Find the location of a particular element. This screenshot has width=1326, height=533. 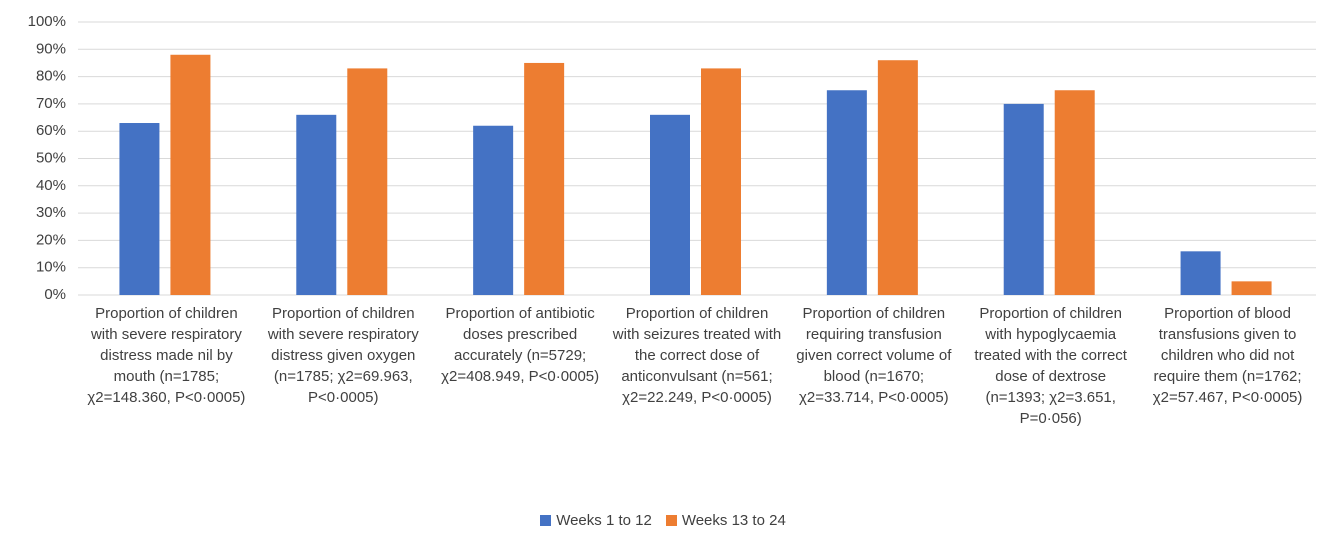

y-tick-label: 60% is located at coordinates (51, 130).